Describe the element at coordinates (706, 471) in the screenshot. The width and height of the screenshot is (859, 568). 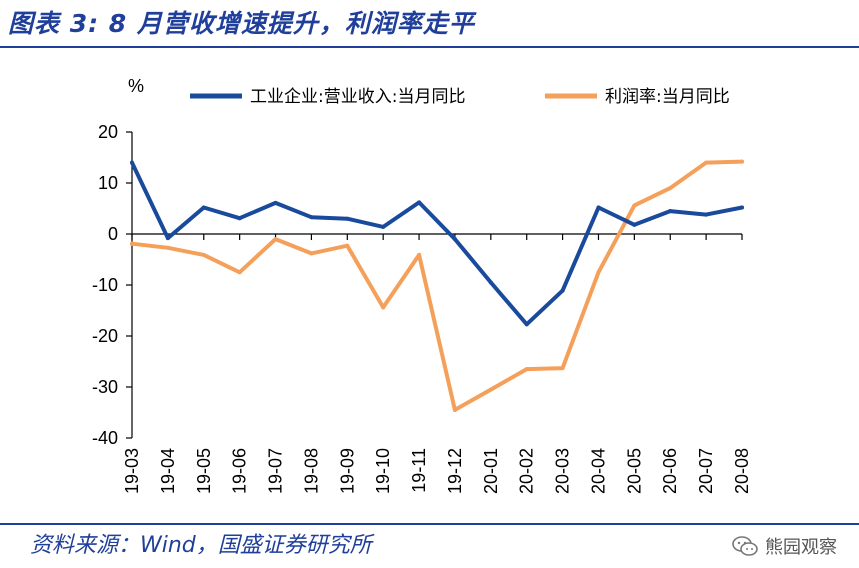
I see `x-tick-label: 20-07` at that location.